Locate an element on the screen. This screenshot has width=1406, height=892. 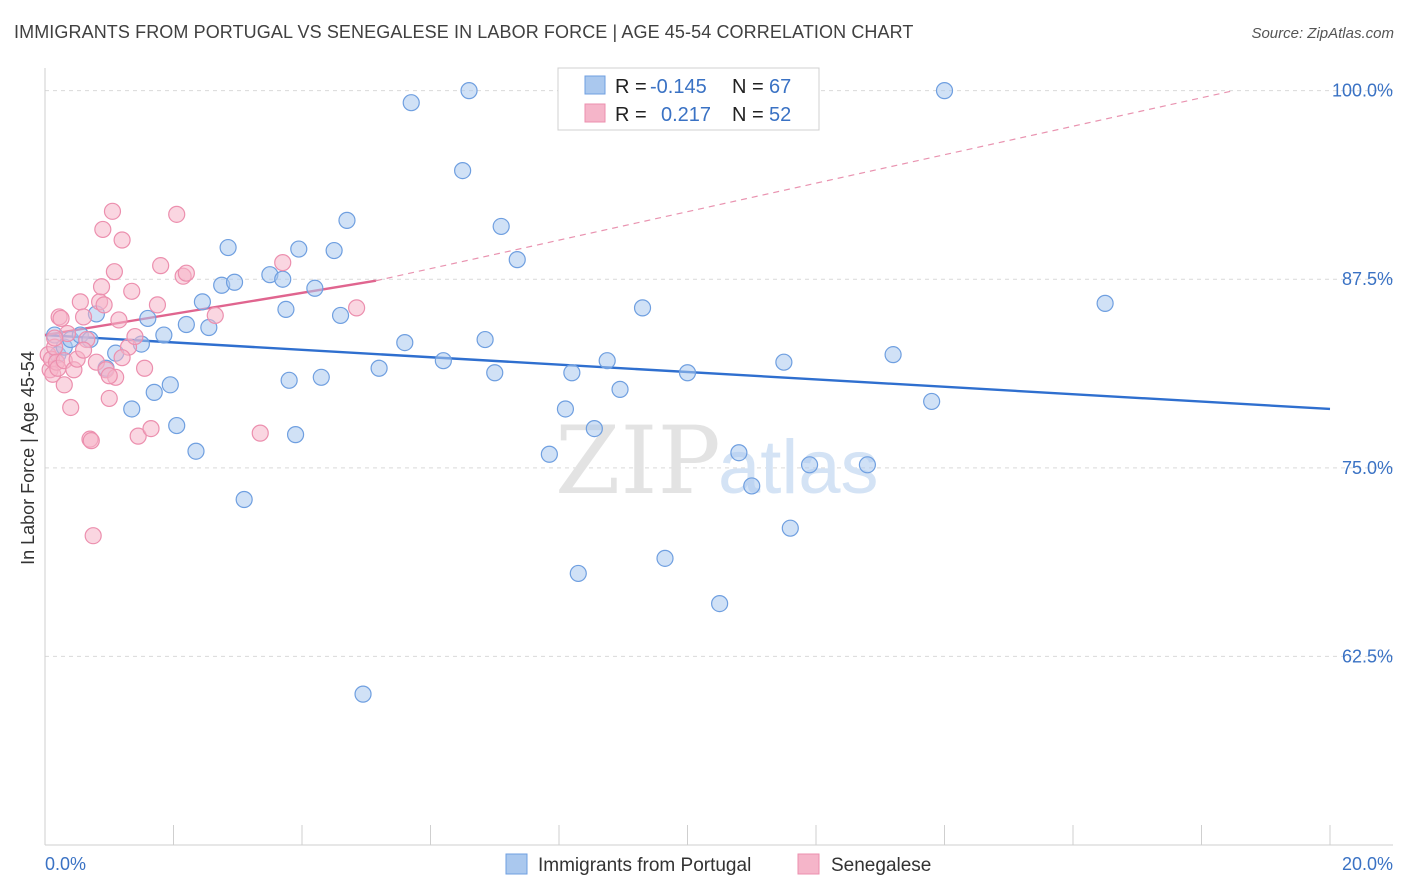
x-tick-labels: 0.0% 20.0% is located at coordinates (719, 864).